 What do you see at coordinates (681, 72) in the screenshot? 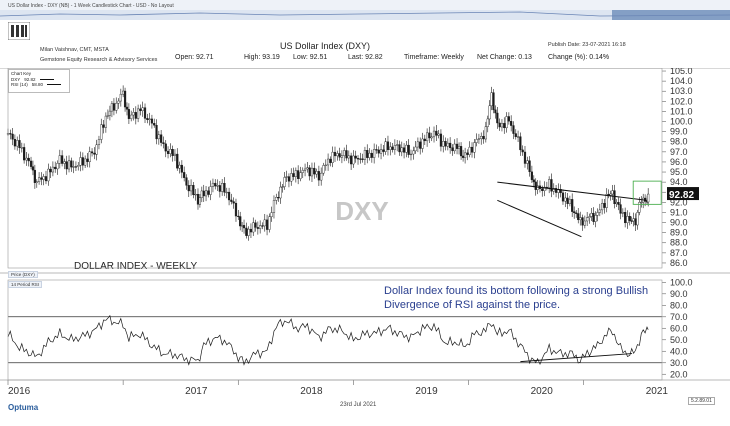
I see `price-tick-label: 105.0` at bounding box center [681, 72].